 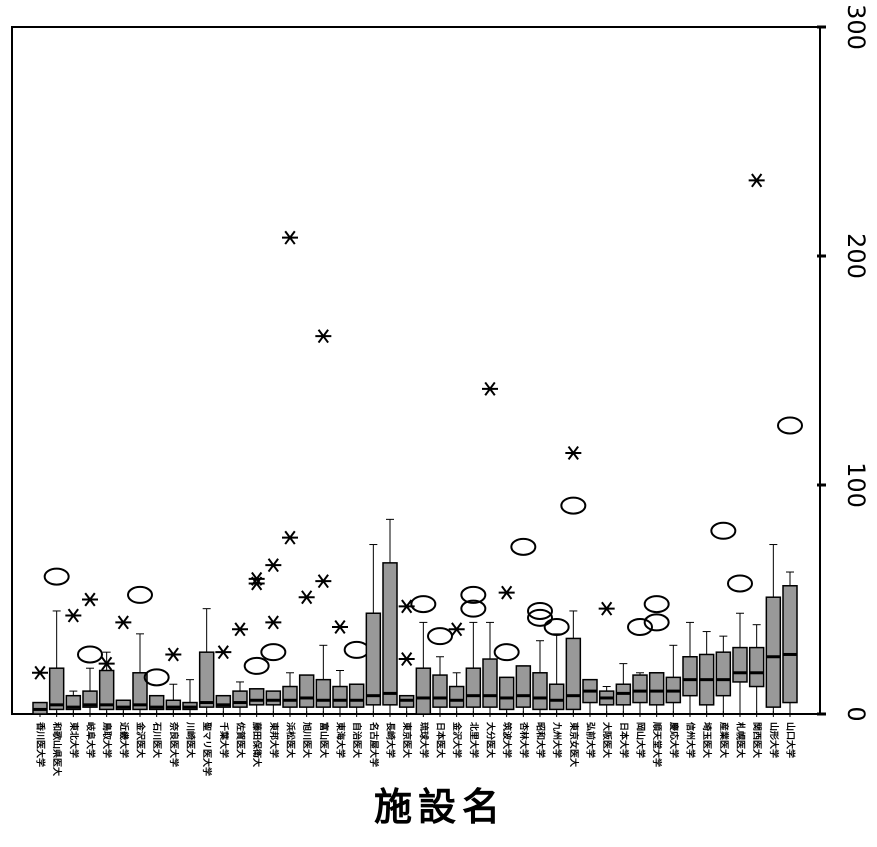 What do you see at coordinates (474, 740) in the screenshot?
I see `x-tick-label: 北里大学` at bounding box center [474, 740].